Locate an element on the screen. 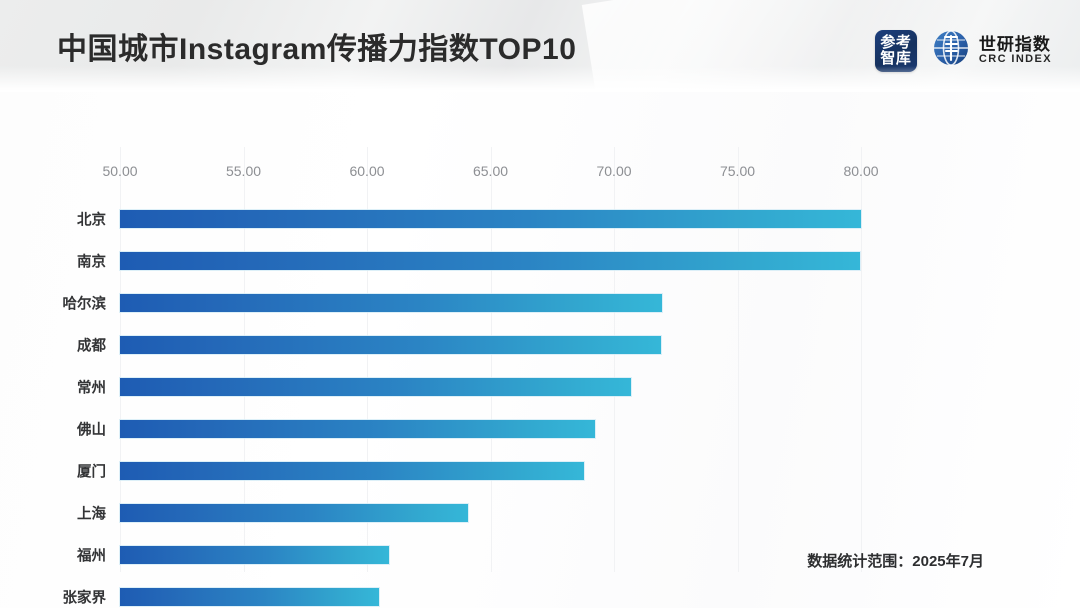  ckzk-logo-badge: 参考 智库 is located at coordinates (895, 50).